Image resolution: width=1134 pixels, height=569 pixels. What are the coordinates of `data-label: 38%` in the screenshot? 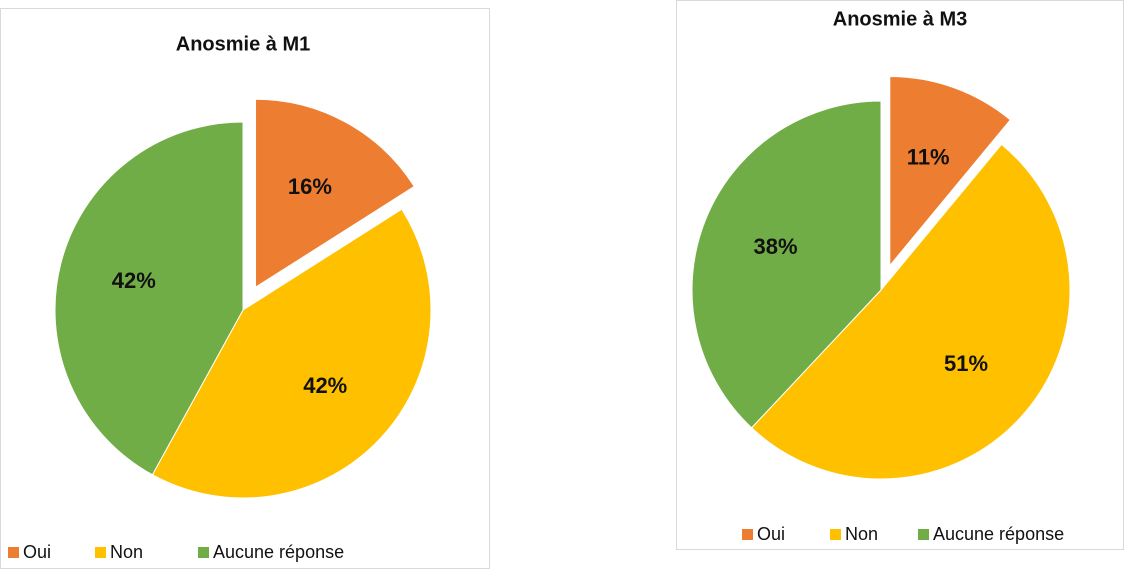 It's located at (776, 246).